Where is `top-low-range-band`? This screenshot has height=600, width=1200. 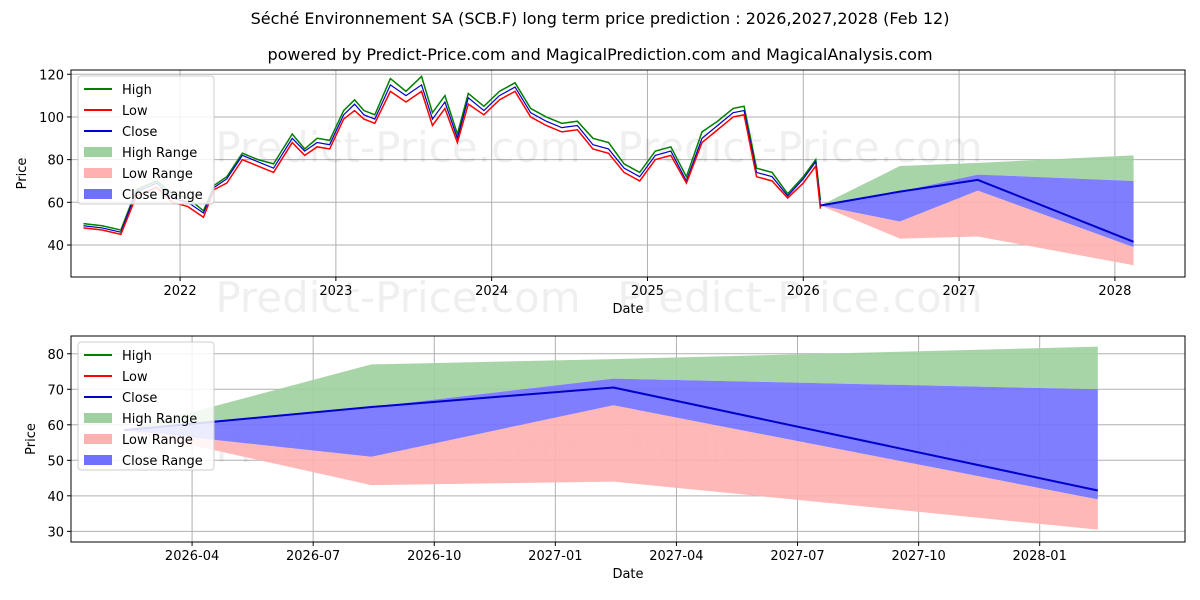 top-low-range-band is located at coordinates (977, 228).